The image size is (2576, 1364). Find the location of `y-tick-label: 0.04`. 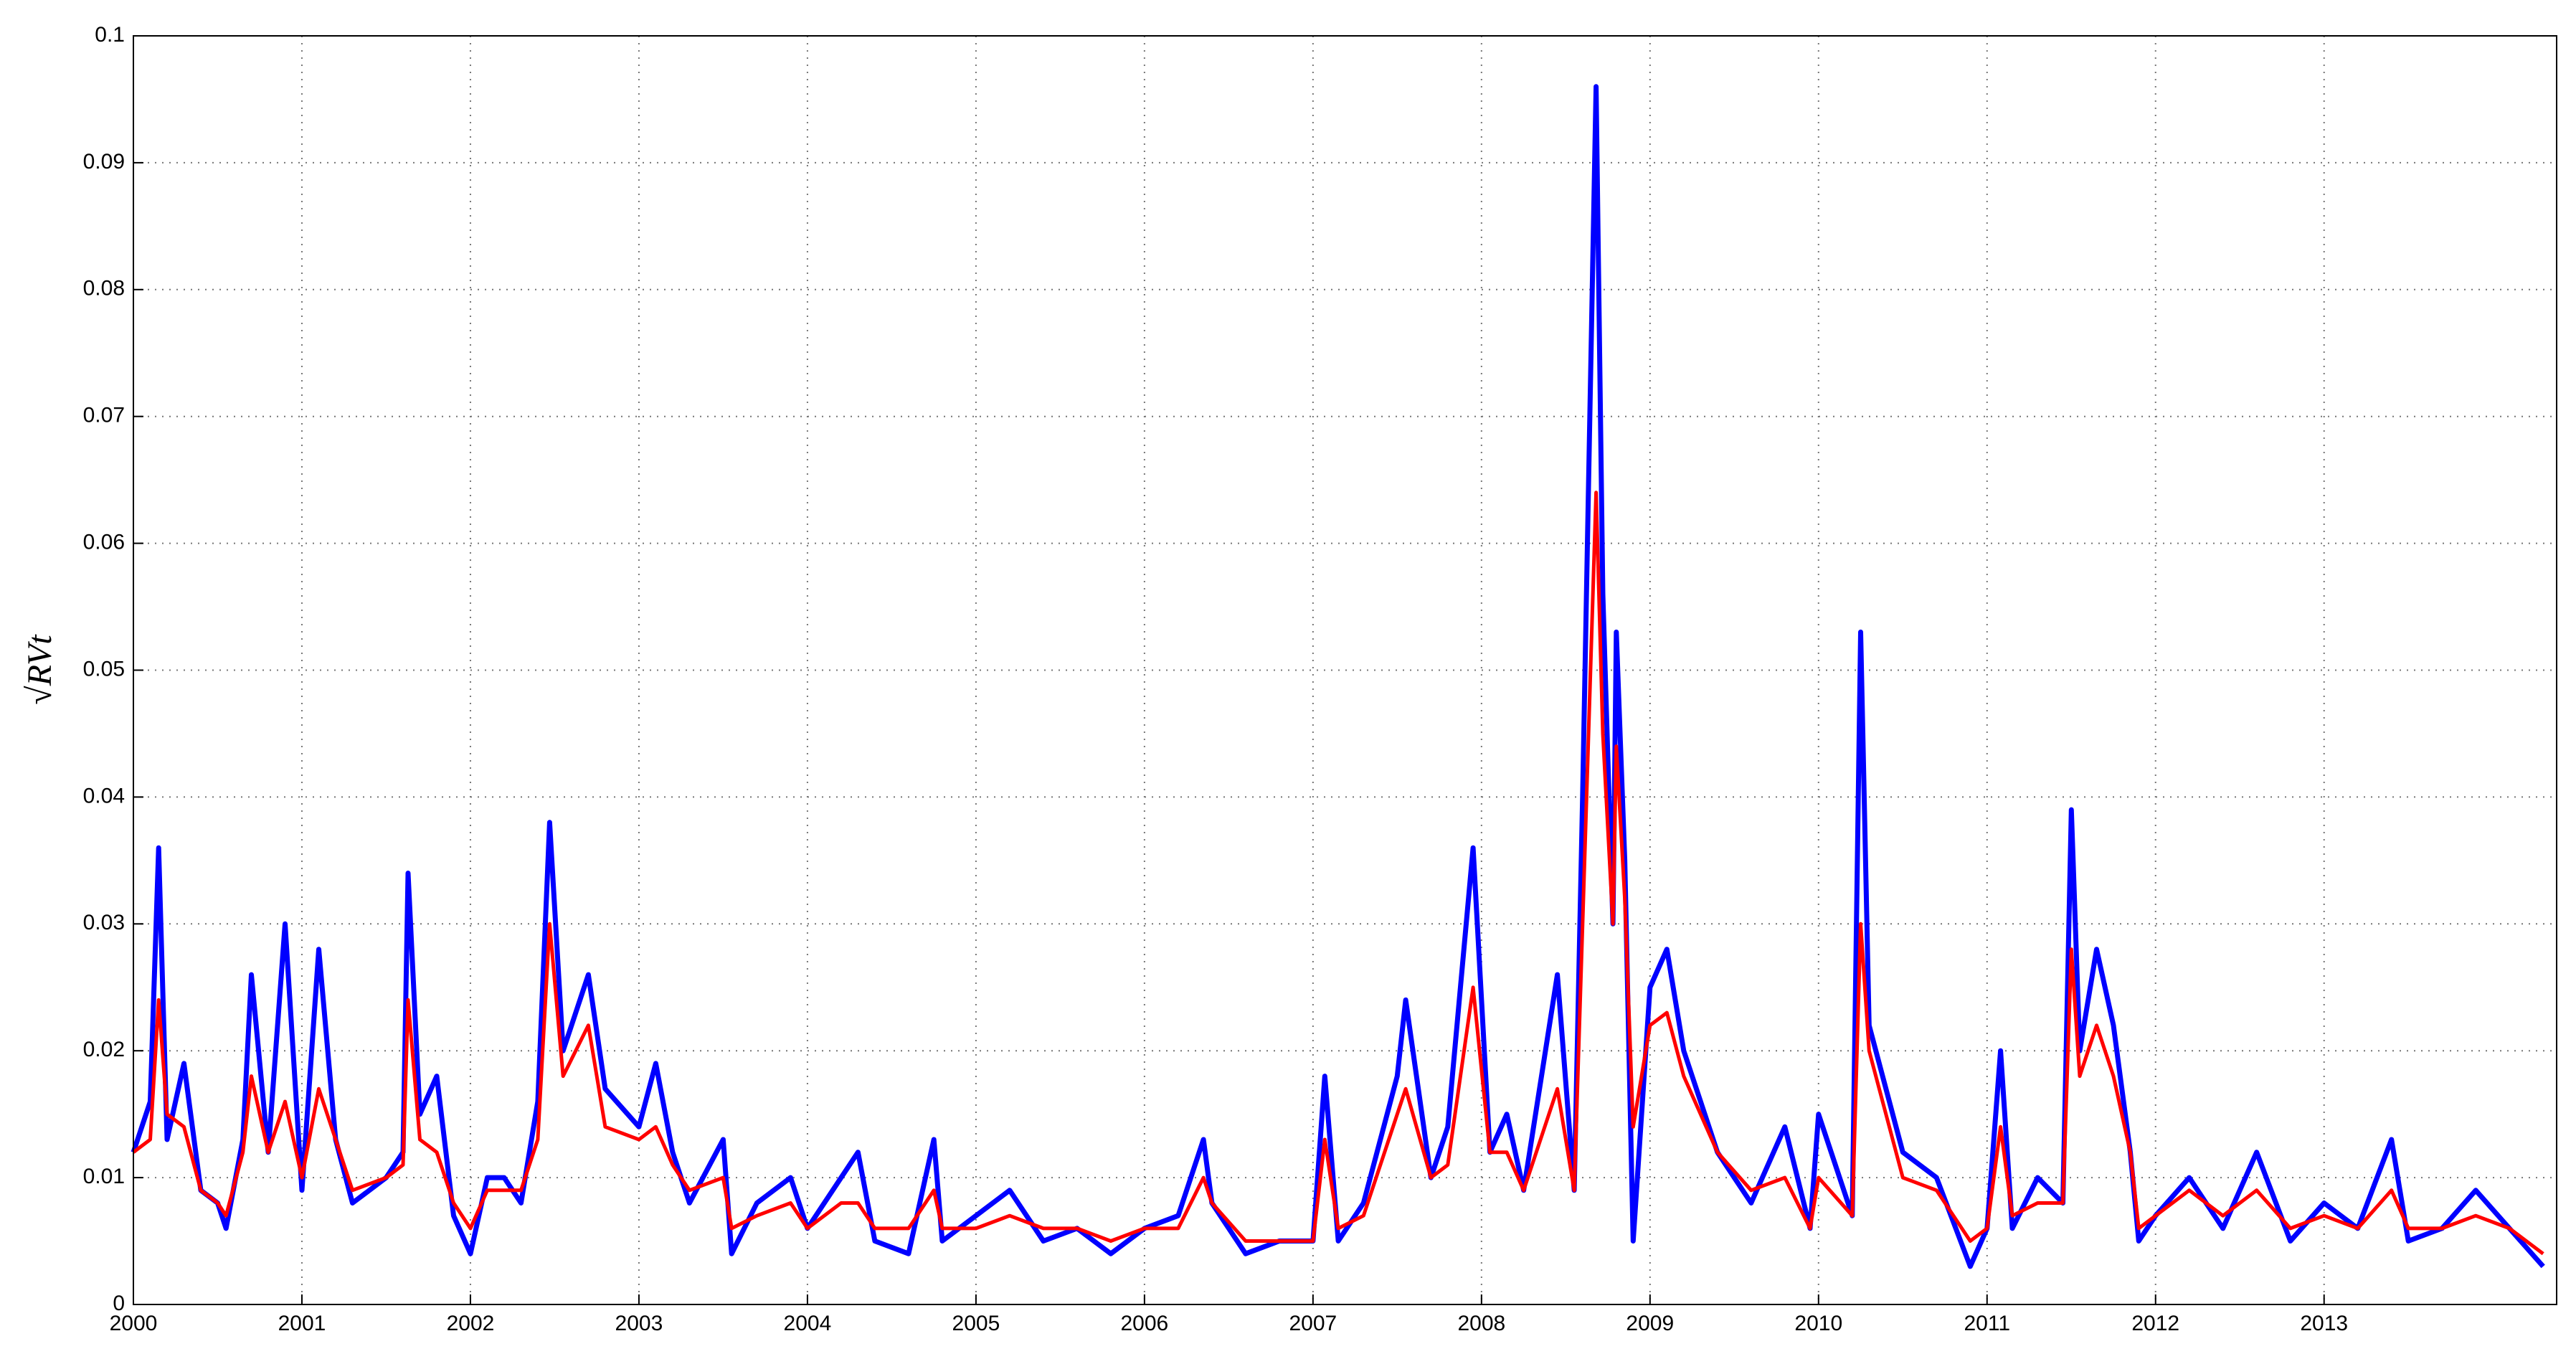

y-tick-label: 0.04 is located at coordinates (104, 795).